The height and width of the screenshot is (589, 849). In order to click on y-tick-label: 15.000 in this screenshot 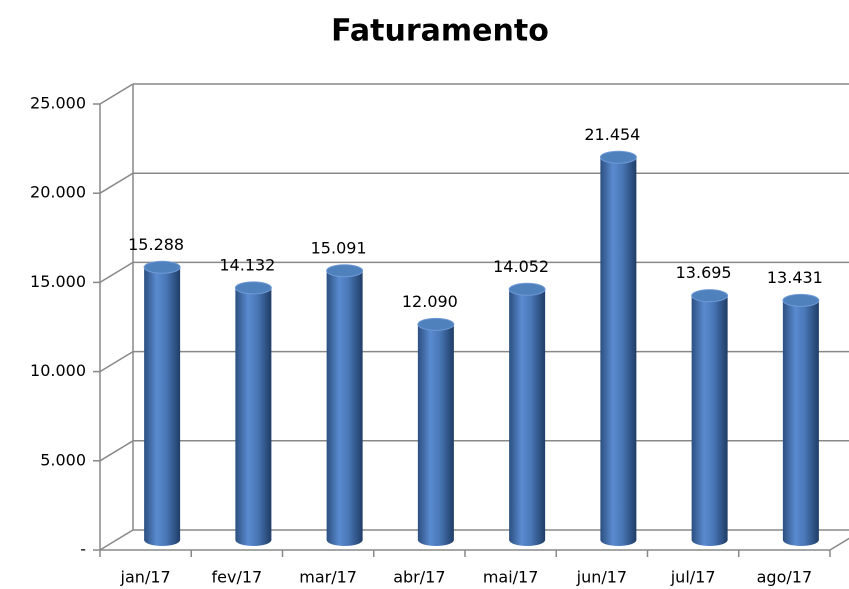, I will do `click(58, 281)`.